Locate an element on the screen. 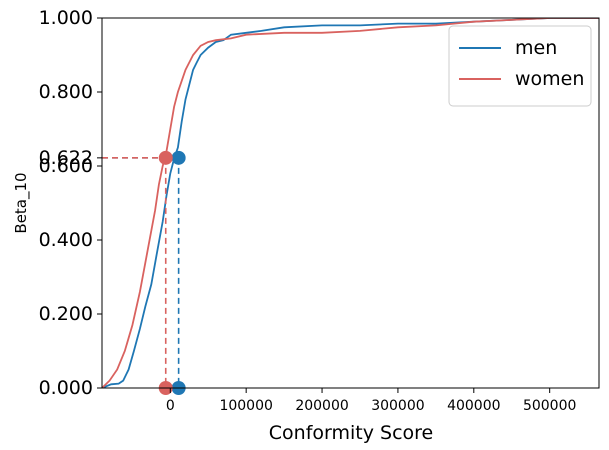 Image resolution: width=609 pixels, height=450 pixels. x-tick-label: 100000 is located at coordinates (245, 406).